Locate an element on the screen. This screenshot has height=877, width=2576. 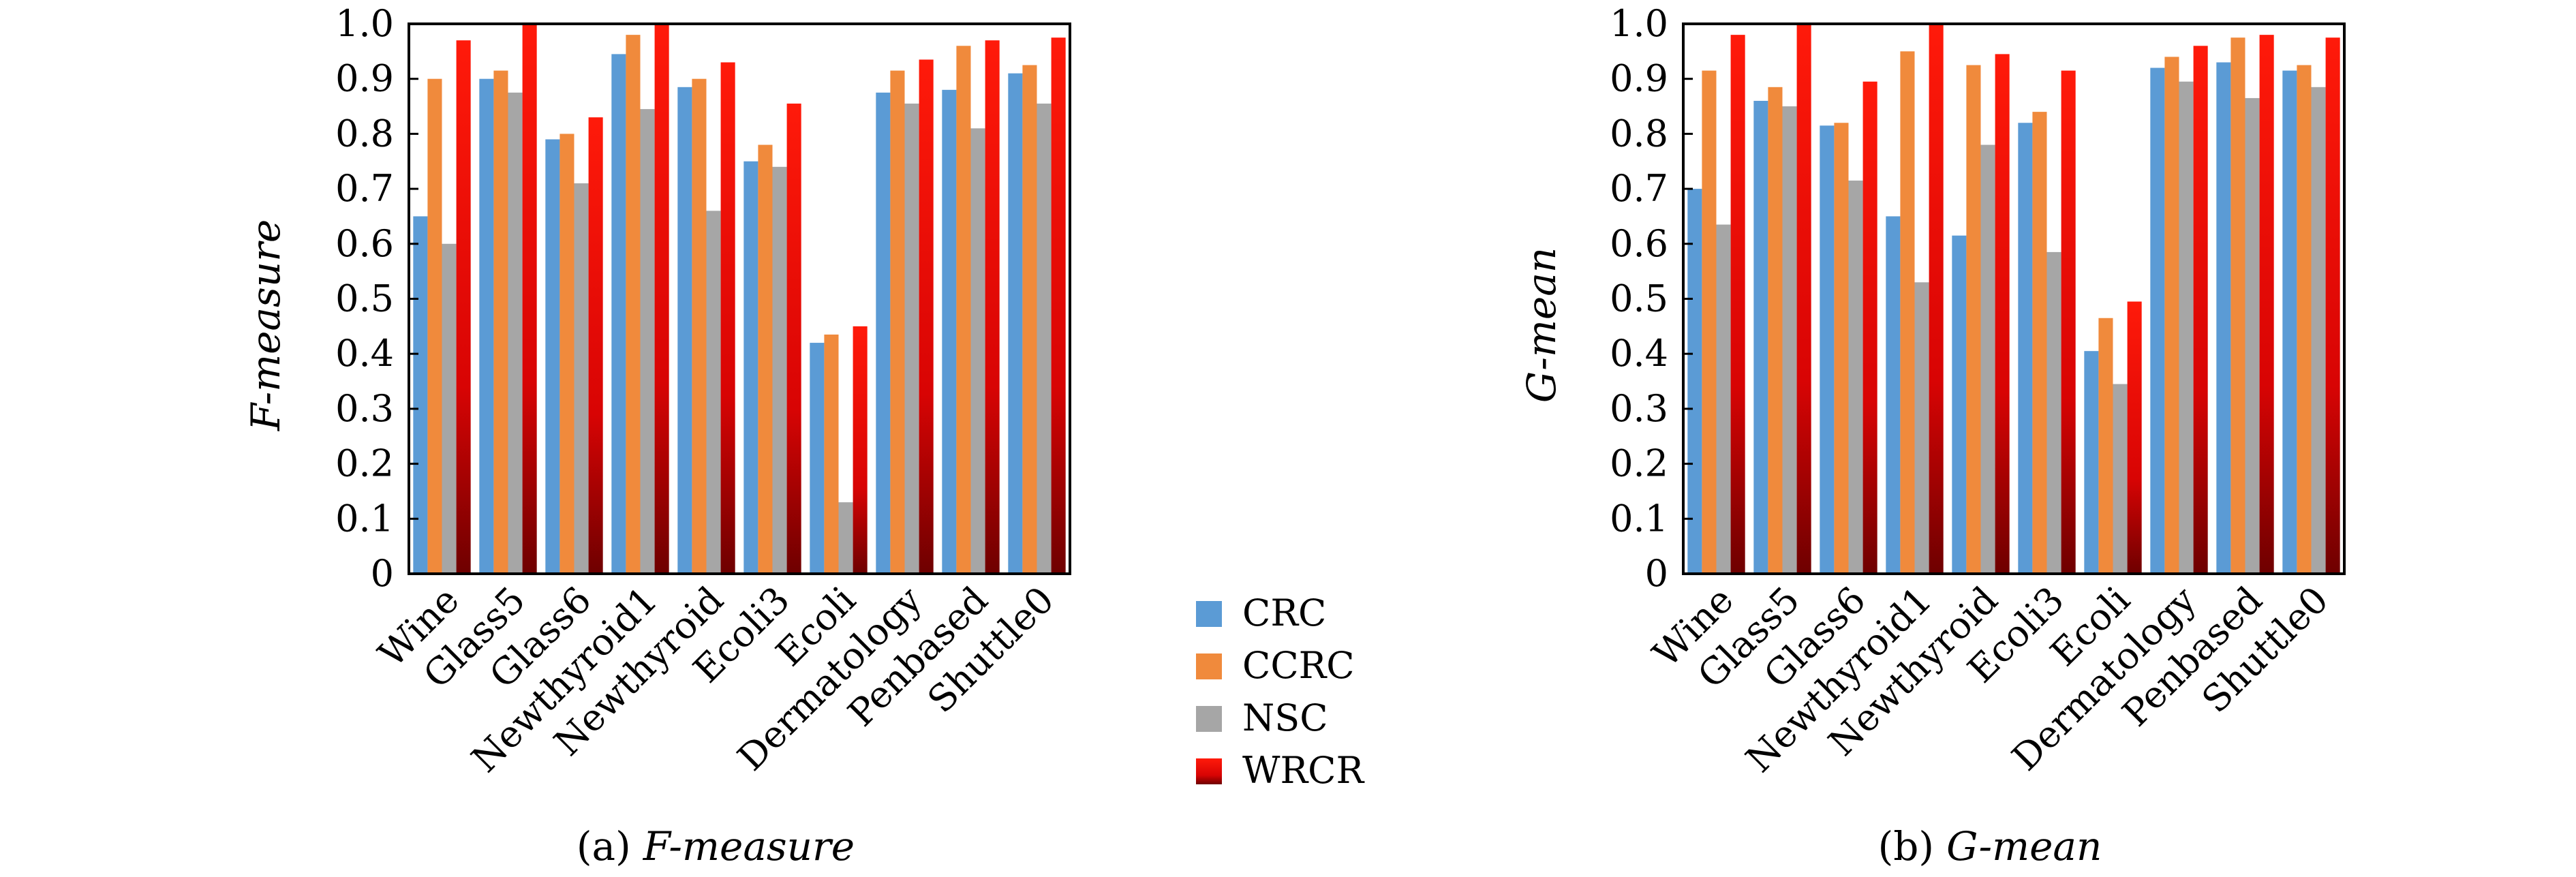
g-mean-bar-glass5-crc is located at coordinates (1760, 337).